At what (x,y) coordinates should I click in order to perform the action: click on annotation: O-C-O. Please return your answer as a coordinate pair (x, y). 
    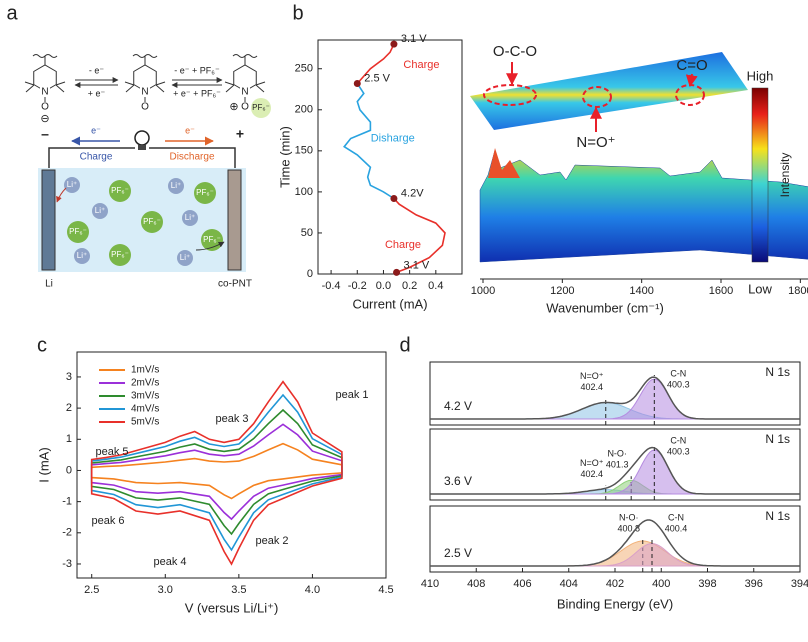
    Looking at the image, I should click on (515, 51).